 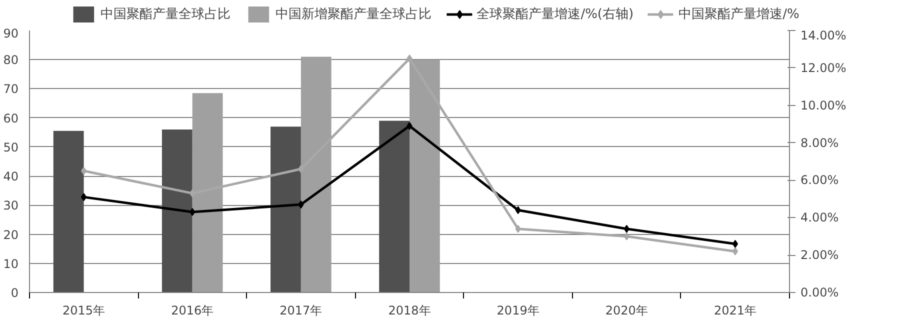 What do you see at coordinates (11, 147) in the screenshot?
I see `y-tick-label: 50` at bounding box center [11, 147].